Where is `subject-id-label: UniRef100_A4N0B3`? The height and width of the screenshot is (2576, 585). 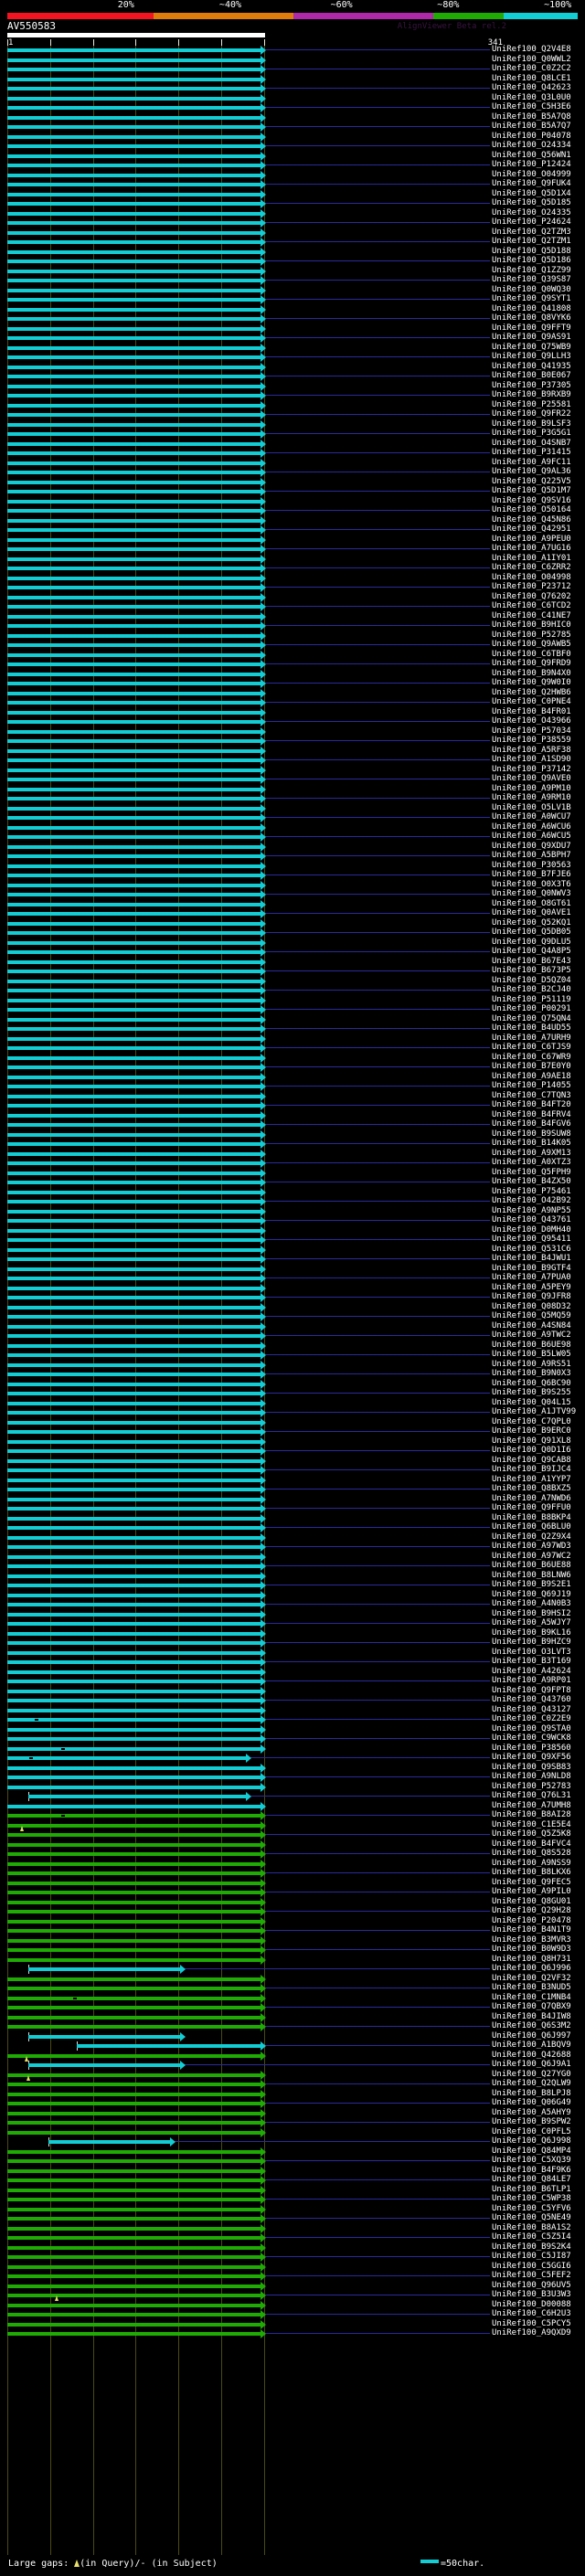
subject-id-label: UniRef100_A4N0B3 is located at coordinates (532, 1603).